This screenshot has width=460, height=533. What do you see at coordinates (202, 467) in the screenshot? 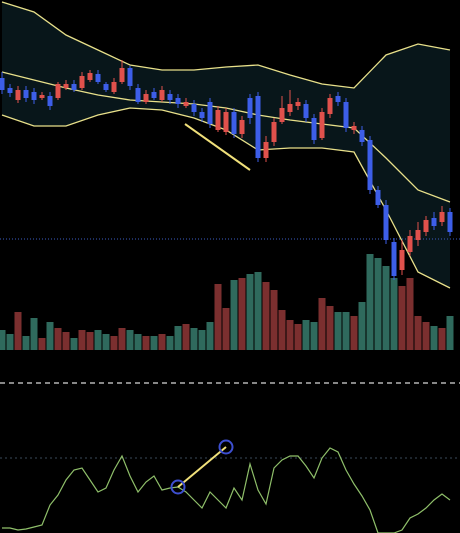
I see `divergence-annotation` at bounding box center [202, 467].